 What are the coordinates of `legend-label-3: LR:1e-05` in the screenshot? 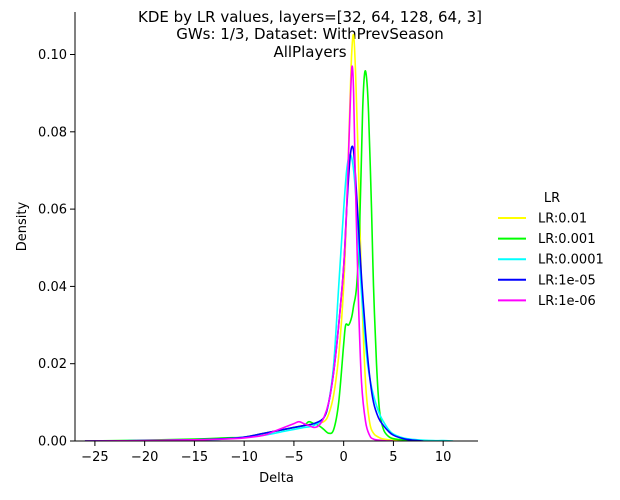 It's located at (567, 280).